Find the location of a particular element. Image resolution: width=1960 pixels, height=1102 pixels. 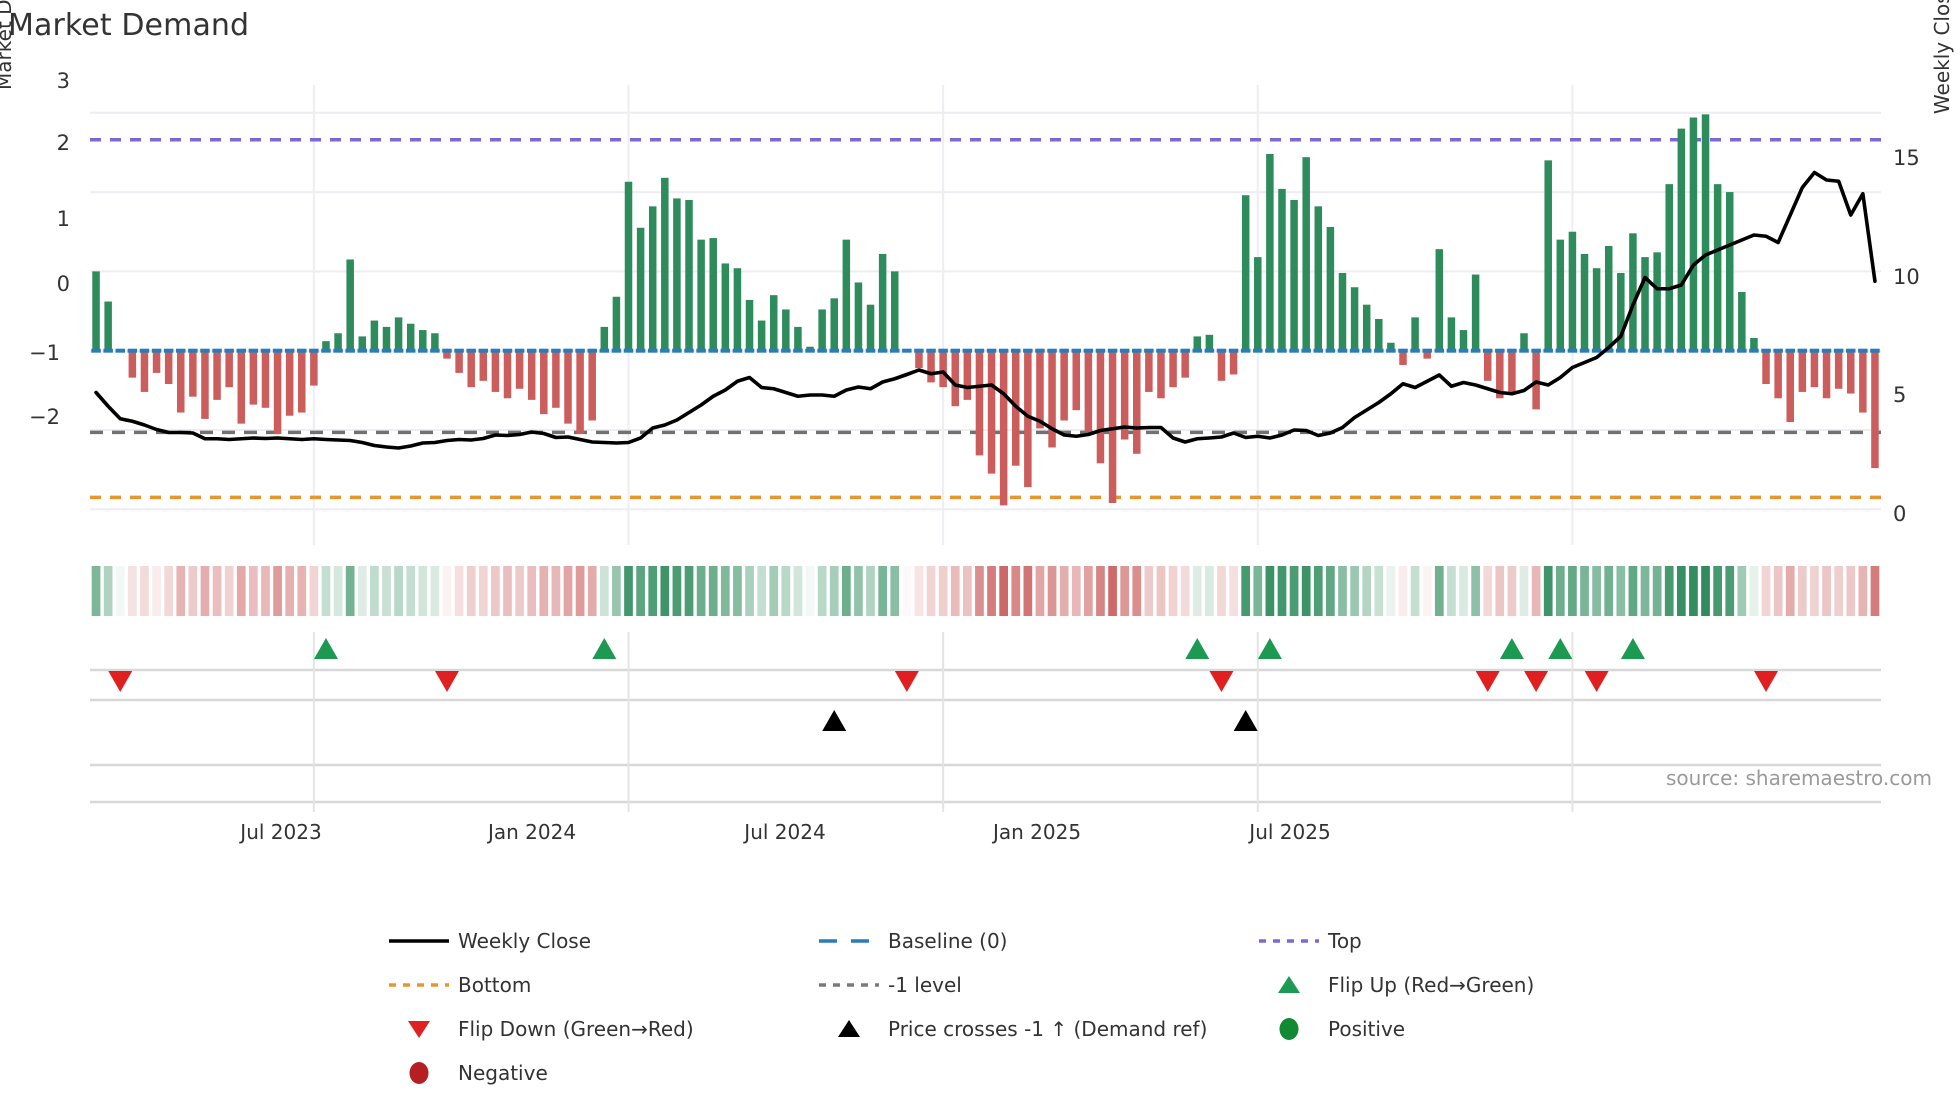

signal-marker-panel is located at coordinates (985, 722).